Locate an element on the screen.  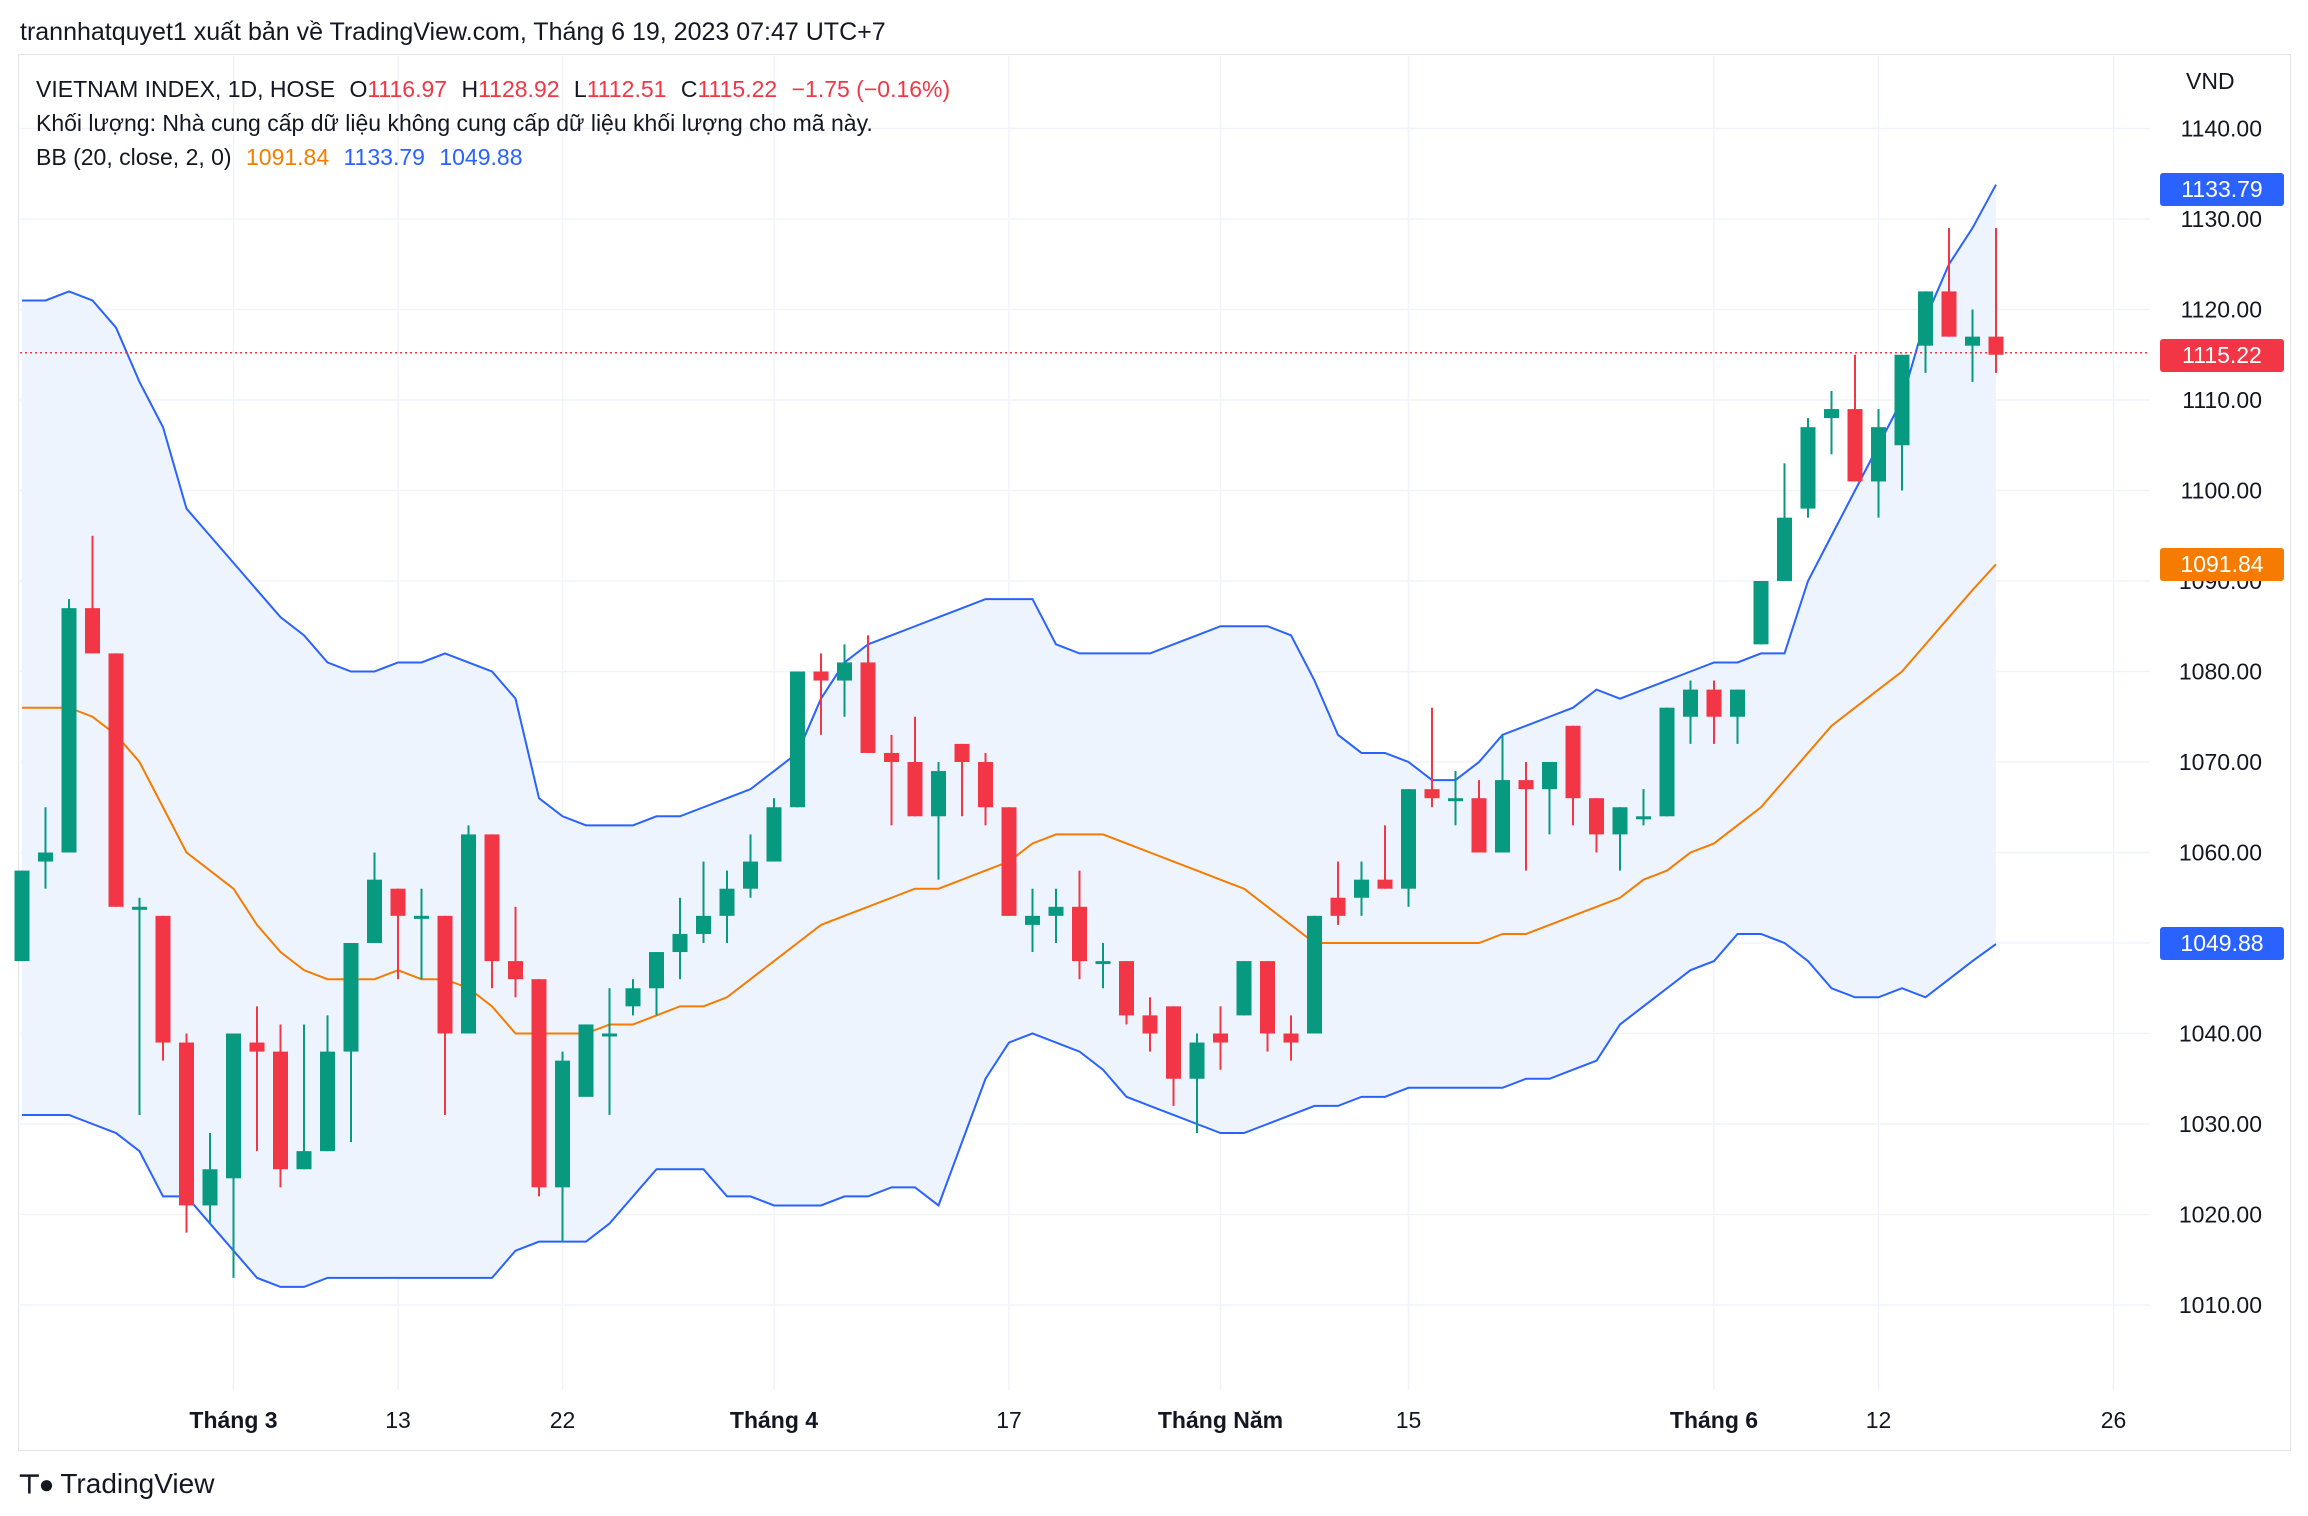
price-axis-label: 1100.00 is located at coordinates (2221, 491).